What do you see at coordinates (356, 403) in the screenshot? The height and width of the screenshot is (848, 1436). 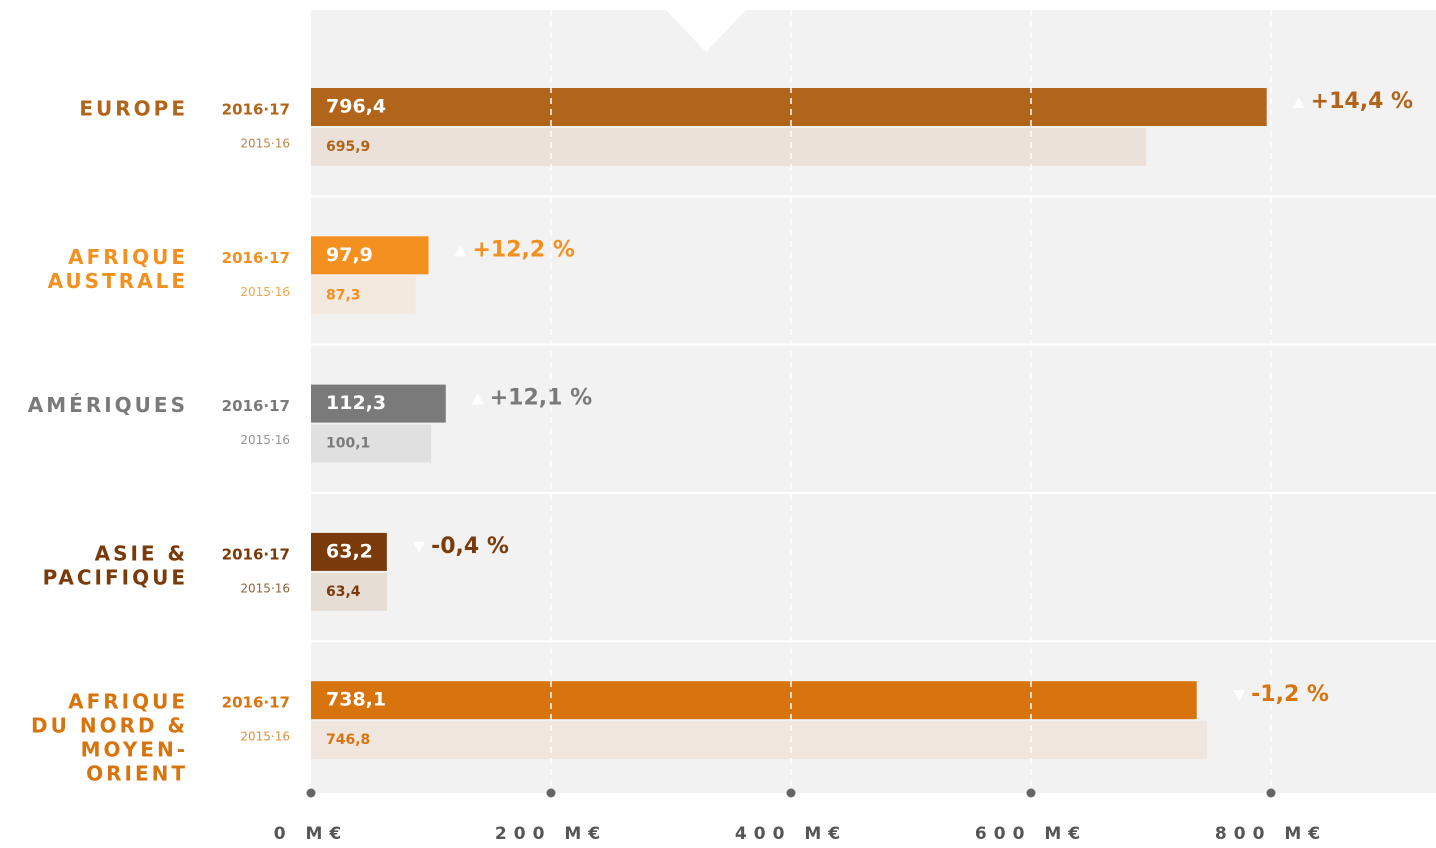 I see `value-label: 112,3` at bounding box center [356, 403].